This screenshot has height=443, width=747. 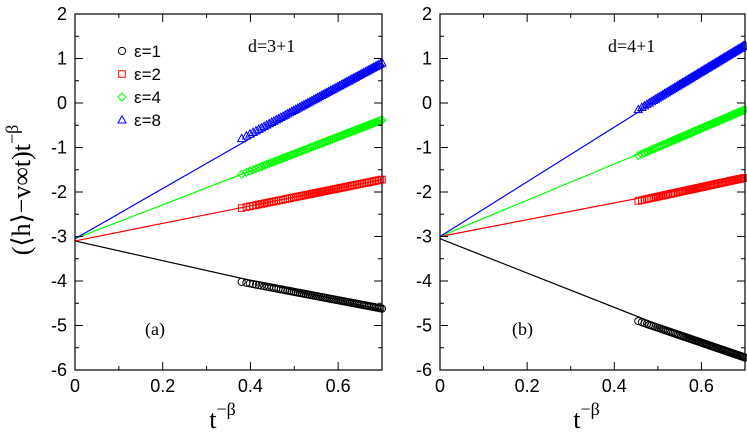 I want to click on legend-symbol-circle, so click(x=122, y=51).